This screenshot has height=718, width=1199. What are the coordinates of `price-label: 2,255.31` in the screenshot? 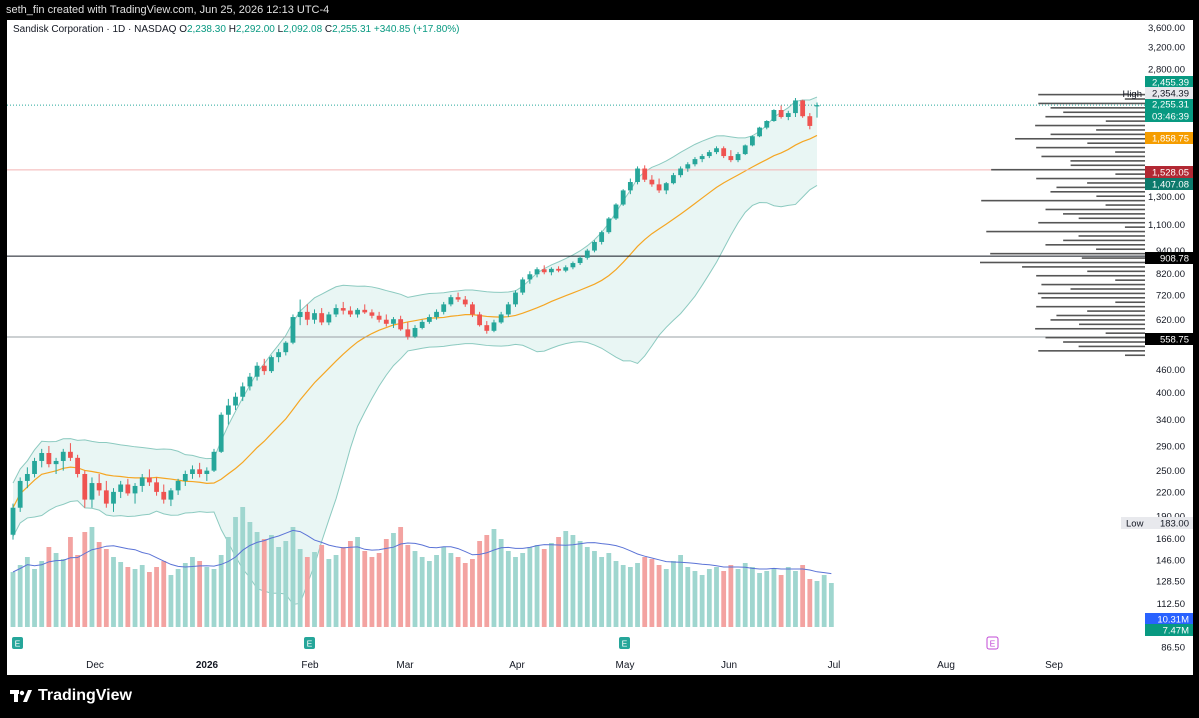 It's located at (1169, 104).